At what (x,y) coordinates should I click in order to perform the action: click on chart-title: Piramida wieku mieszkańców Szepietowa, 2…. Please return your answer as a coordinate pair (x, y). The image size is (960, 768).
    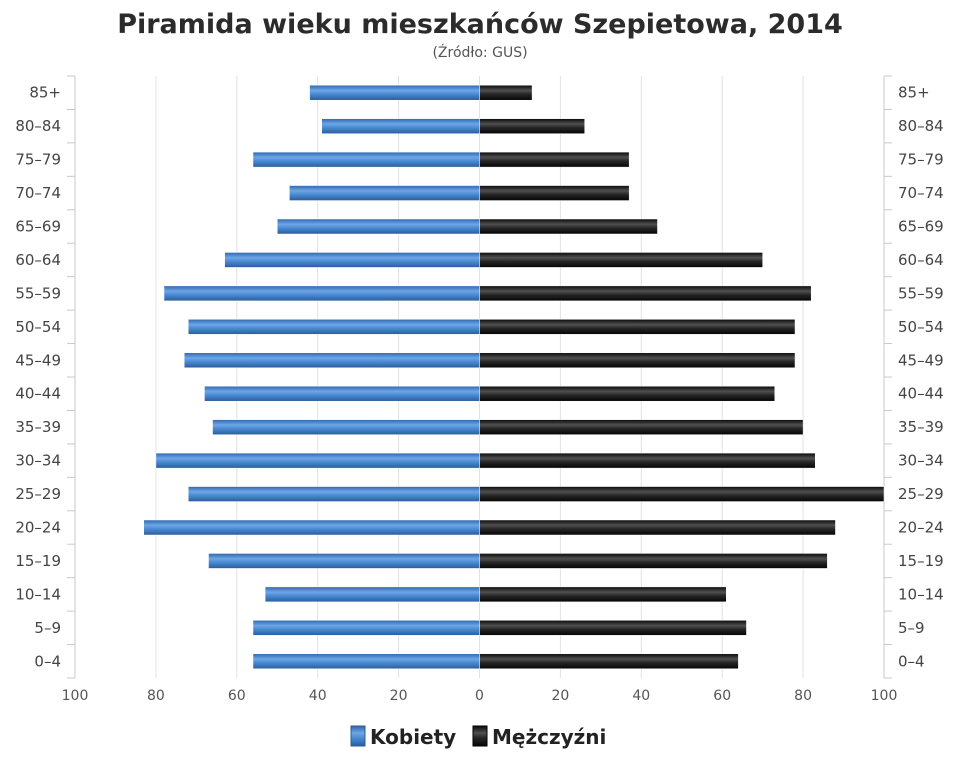
    Looking at the image, I should click on (480, 24).